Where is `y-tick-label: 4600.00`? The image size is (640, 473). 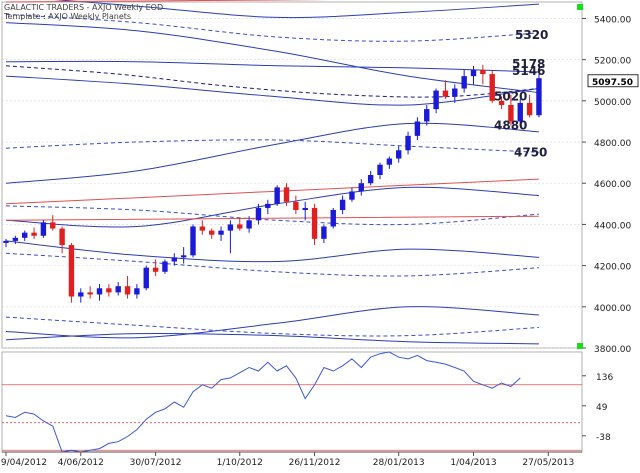
y-tick-label: 4600.00 is located at coordinates (612, 185).